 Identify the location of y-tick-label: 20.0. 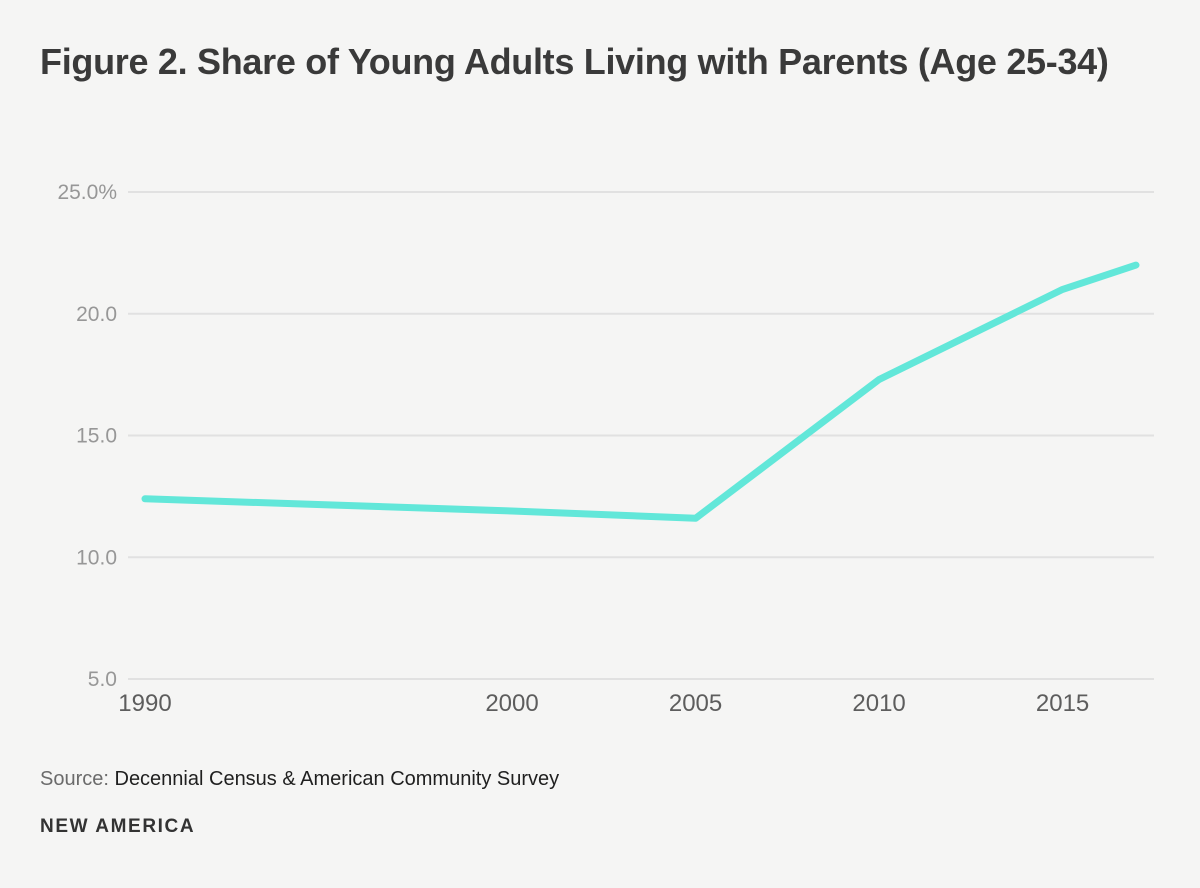
(96, 314).